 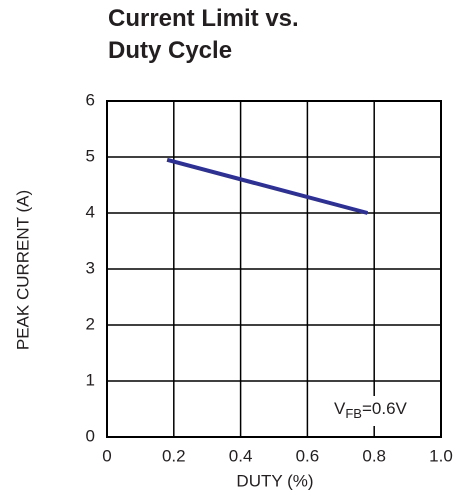 What do you see at coordinates (90, 155) in the screenshot?
I see `y-tick-label: 5` at bounding box center [90, 155].